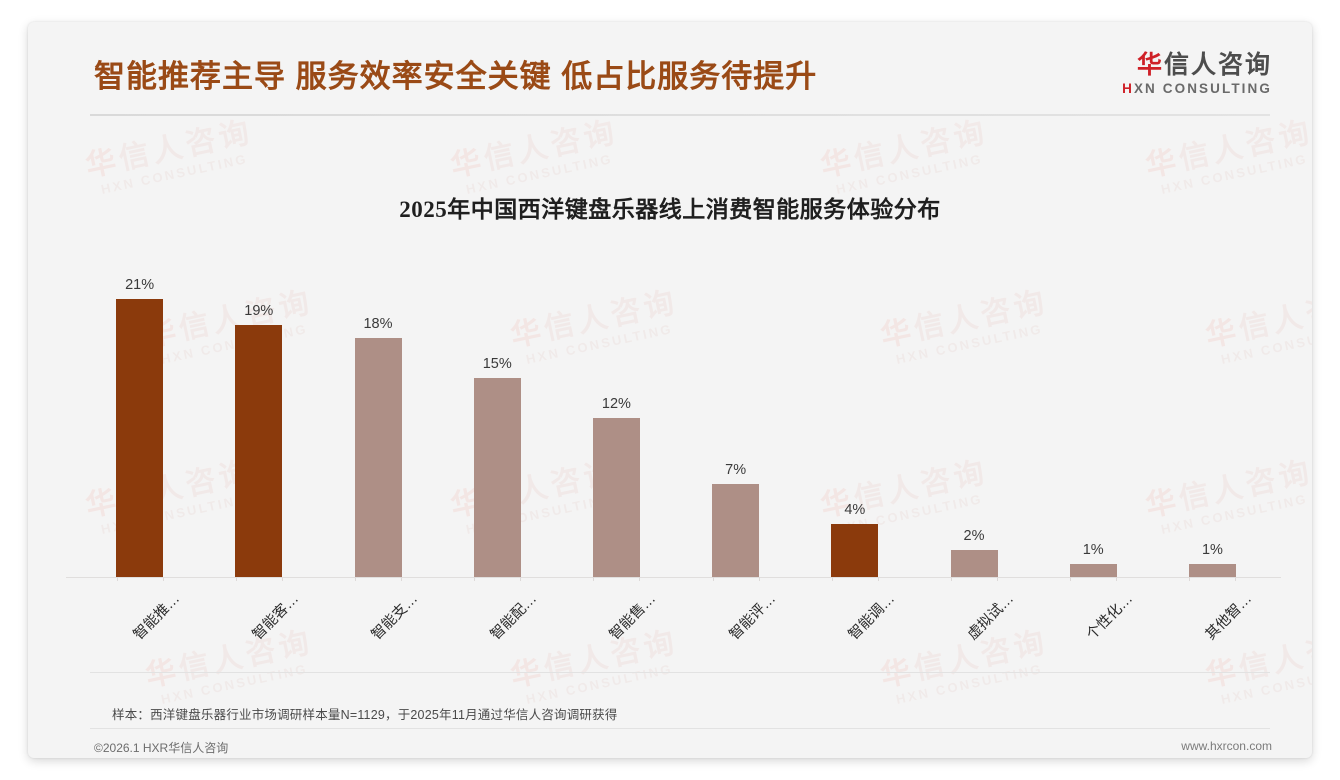 The image size is (1340, 780). What do you see at coordinates (378, 324) in the screenshot?
I see `bar-value-label: 18%` at bounding box center [378, 324].